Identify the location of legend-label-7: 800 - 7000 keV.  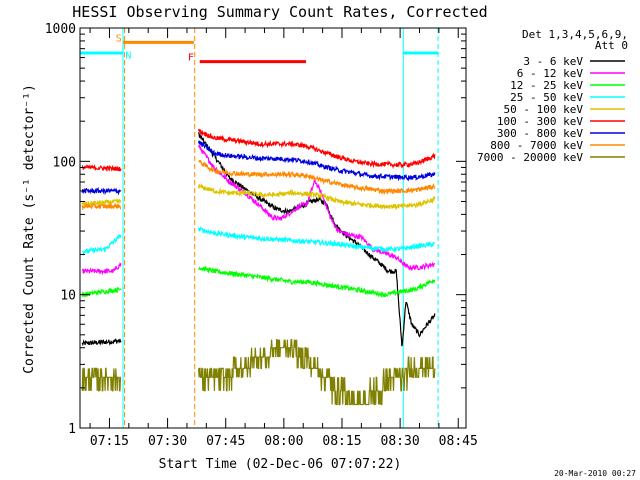
(536, 145).